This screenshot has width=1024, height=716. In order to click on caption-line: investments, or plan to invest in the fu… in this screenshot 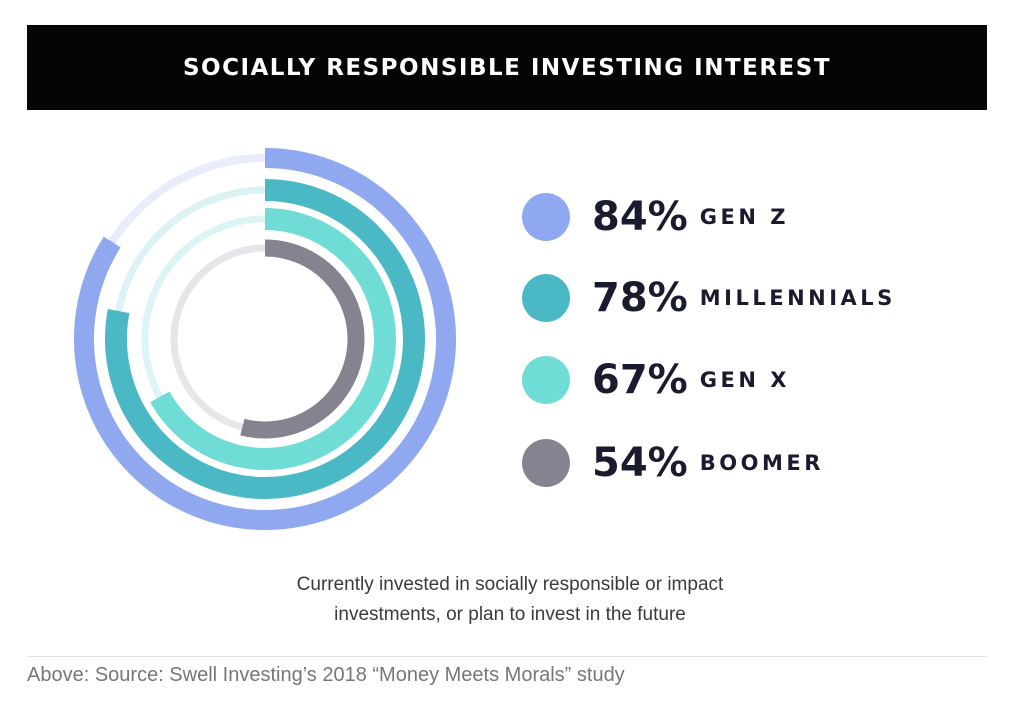, I will do `click(510, 614)`.